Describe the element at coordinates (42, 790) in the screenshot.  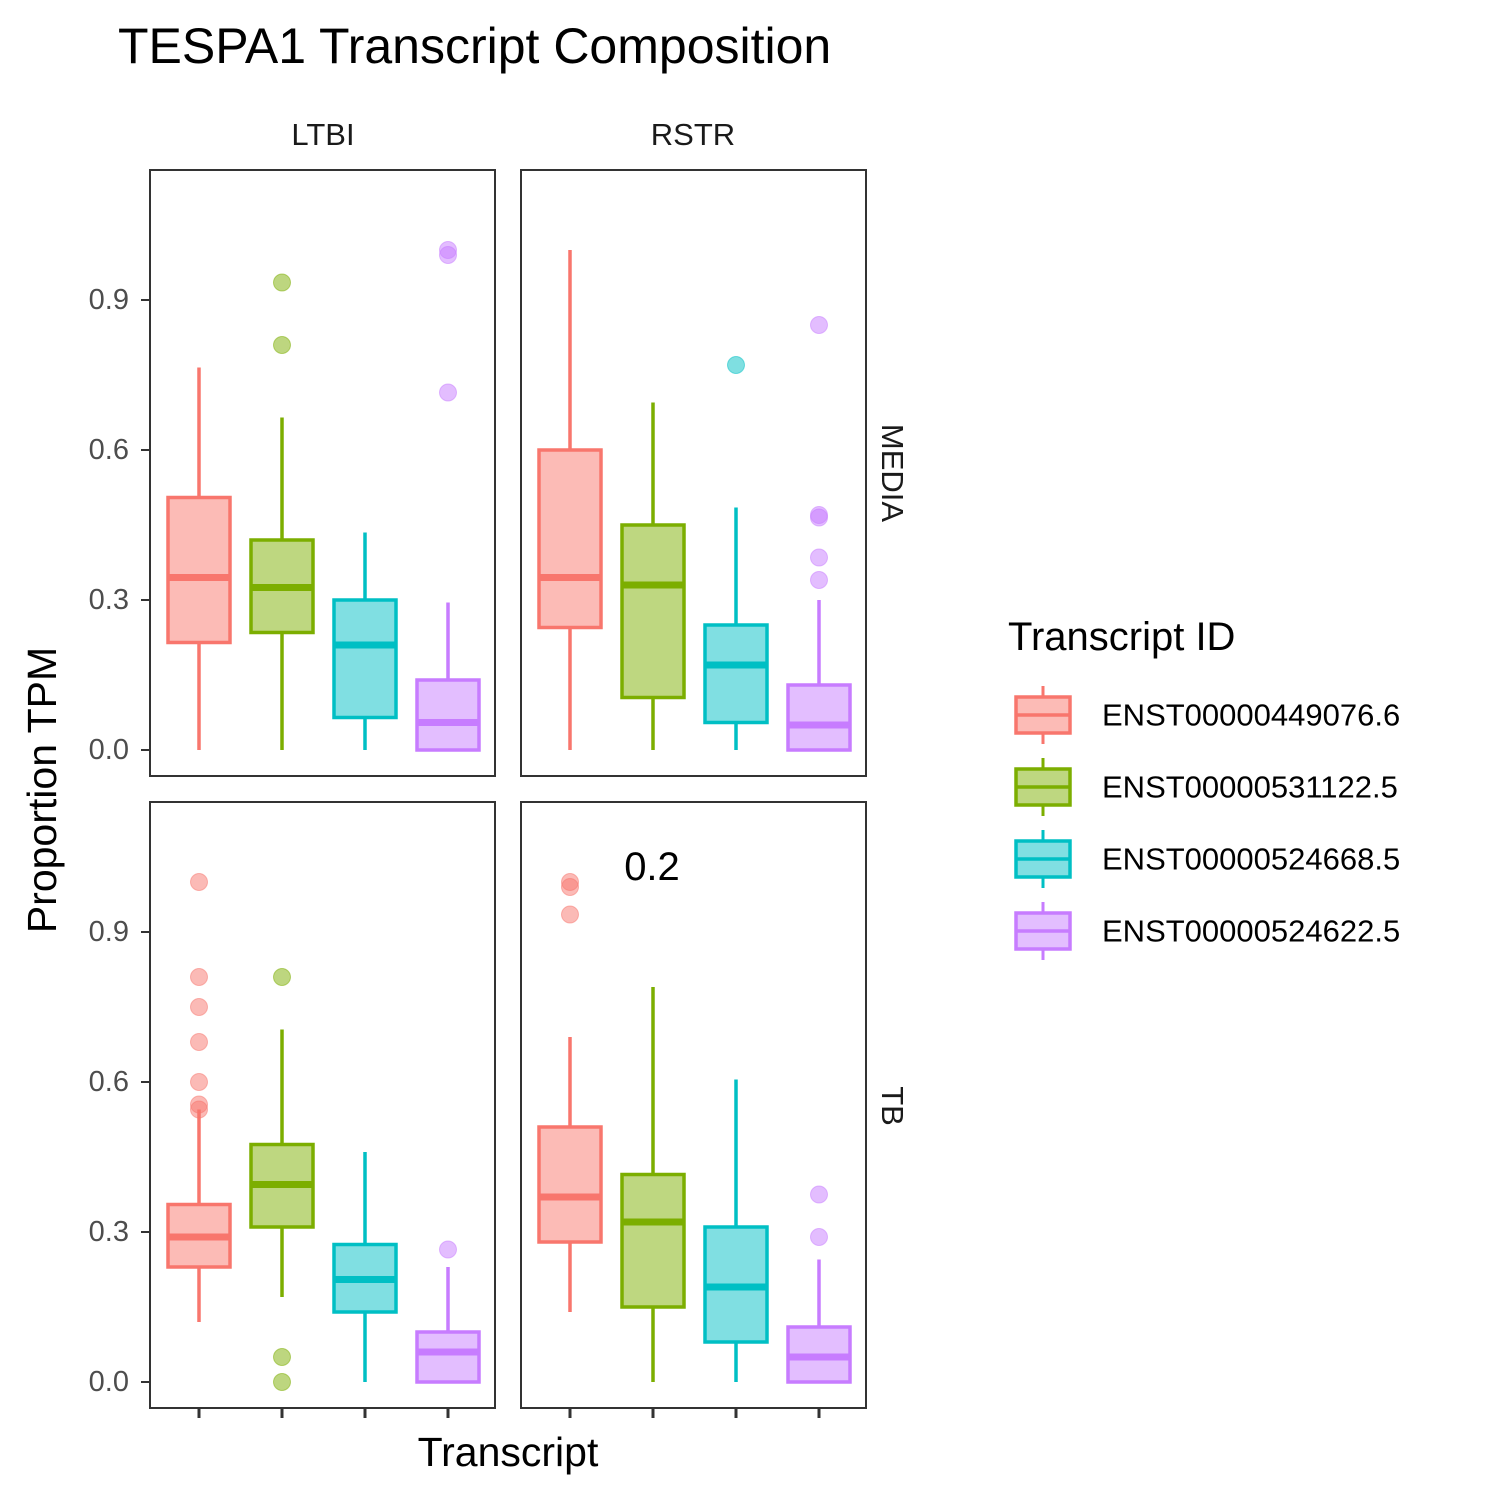
I see `y-axis-title: Proportion TPM` at that location.